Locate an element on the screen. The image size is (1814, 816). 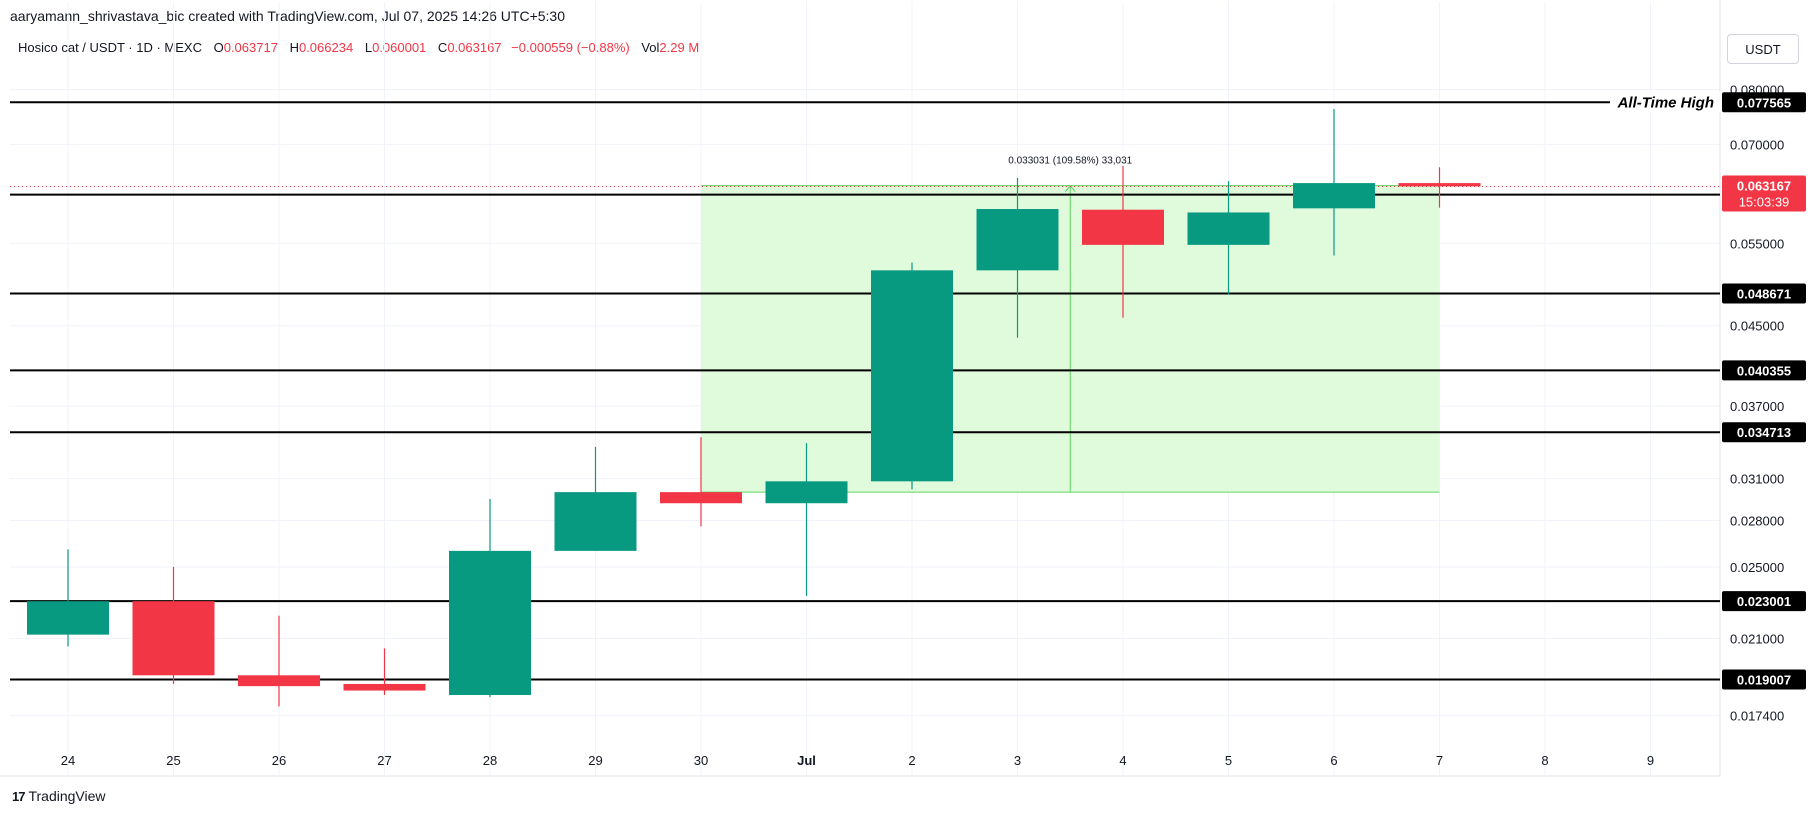
price-tick-label: 0.031000 is located at coordinates (1757, 479).